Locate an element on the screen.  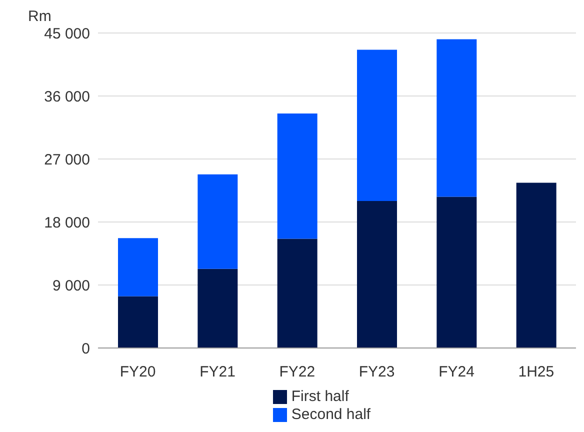
x-tick-label: FY24 is located at coordinates (456, 372).